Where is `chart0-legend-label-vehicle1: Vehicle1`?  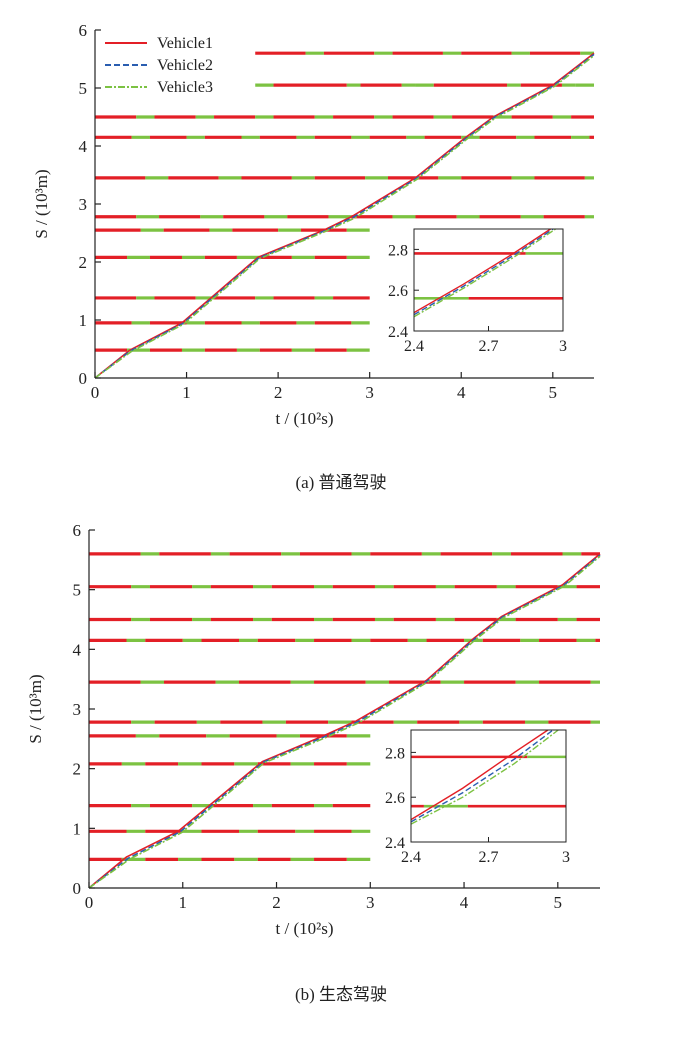 chart0-legend-label-vehicle1: Vehicle1 is located at coordinates (185, 43).